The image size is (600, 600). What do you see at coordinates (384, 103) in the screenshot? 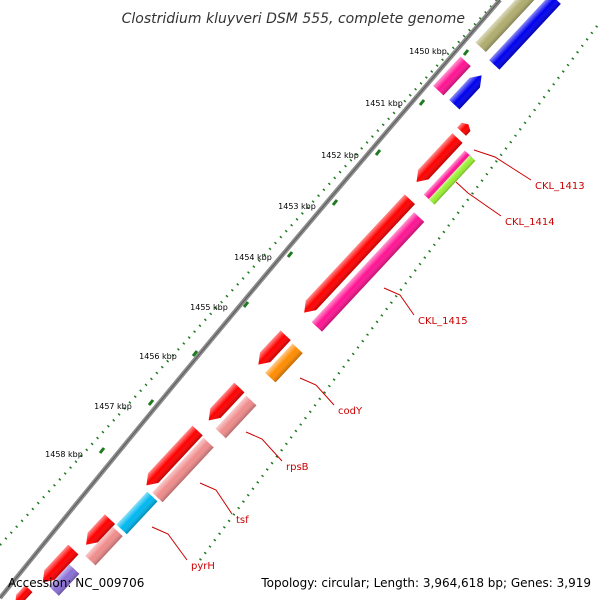
I see `tick-label: 1451 kbp` at bounding box center [384, 103].